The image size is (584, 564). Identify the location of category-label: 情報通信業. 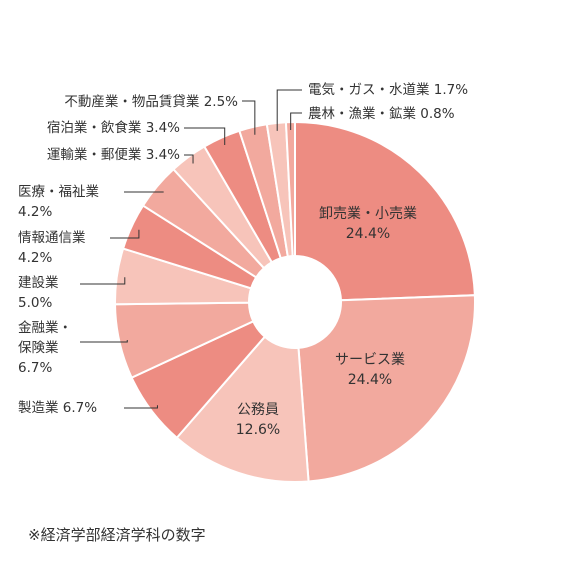
(52, 238).